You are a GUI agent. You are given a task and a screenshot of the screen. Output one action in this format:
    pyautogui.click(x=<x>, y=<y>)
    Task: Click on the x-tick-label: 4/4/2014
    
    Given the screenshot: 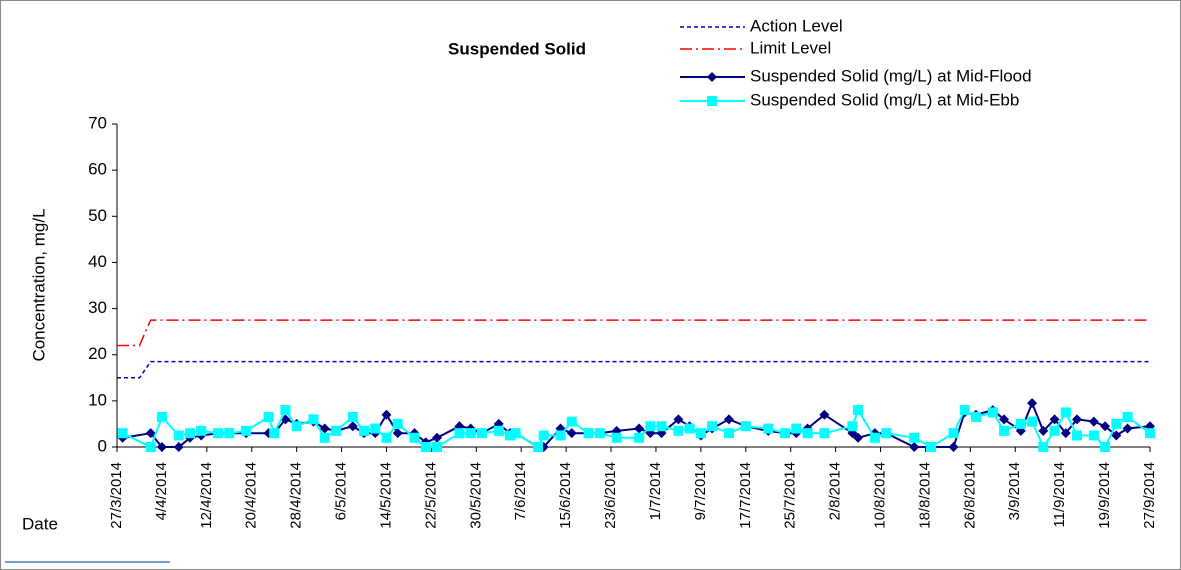 What is the action you would take?
    pyautogui.click(x=161, y=491)
    